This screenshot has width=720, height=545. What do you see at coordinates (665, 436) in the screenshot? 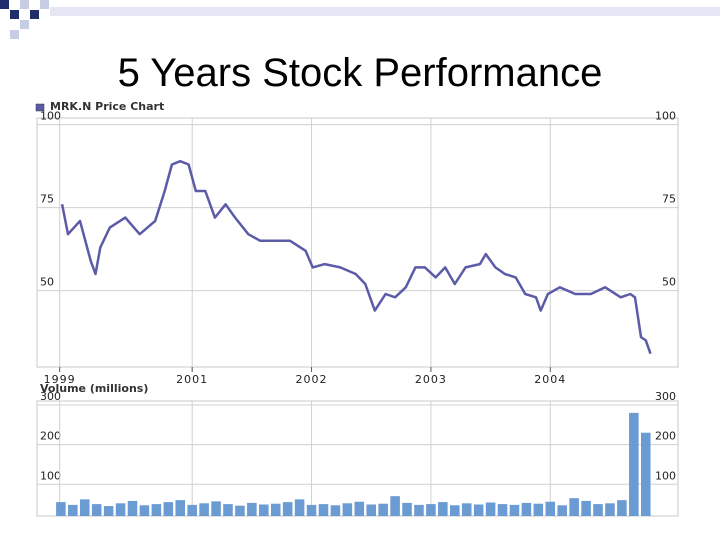
I see `y-tick-label-right: 200` at bounding box center [665, 436].